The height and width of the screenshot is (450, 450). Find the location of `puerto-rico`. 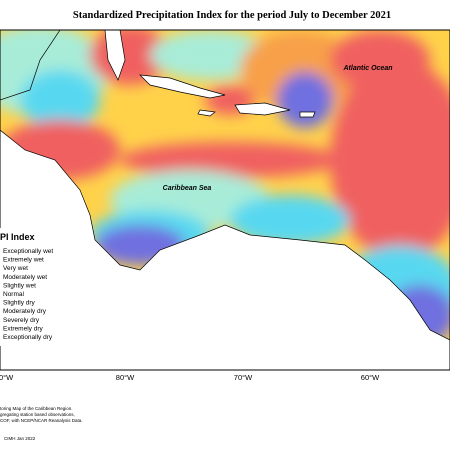

puerto-rico is located at coordinates (307, 114).